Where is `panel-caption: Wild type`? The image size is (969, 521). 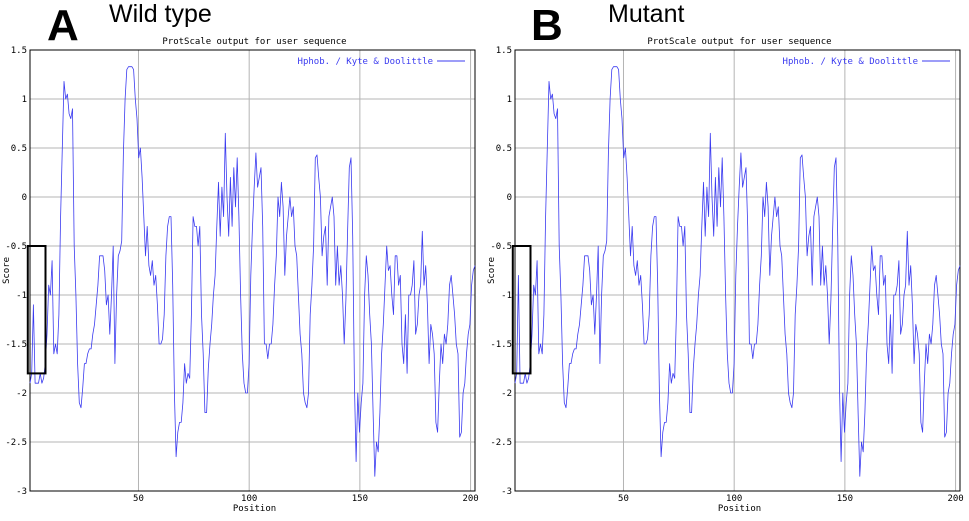
panel-caption: Wild type is located at coordinates (160, 14).